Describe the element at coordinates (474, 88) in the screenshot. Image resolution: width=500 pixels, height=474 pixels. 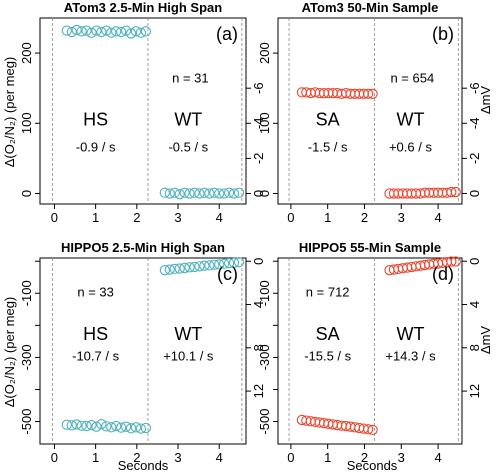
I see `right-tick-label: -6` at that location.